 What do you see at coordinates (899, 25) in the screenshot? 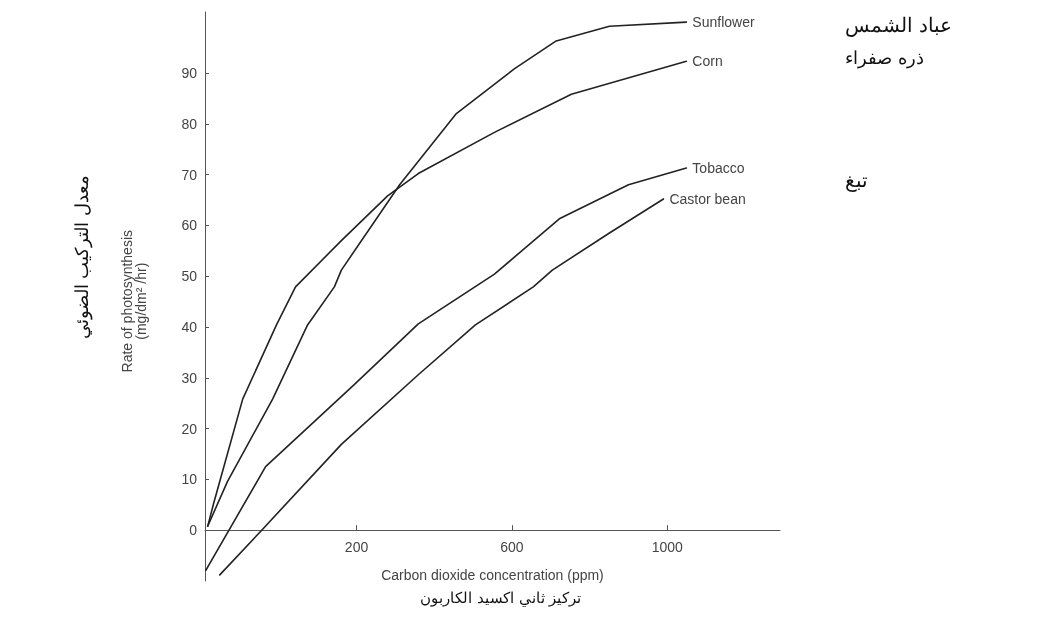
I see `text: عباد الشمس` at bounding box center [899, 25].